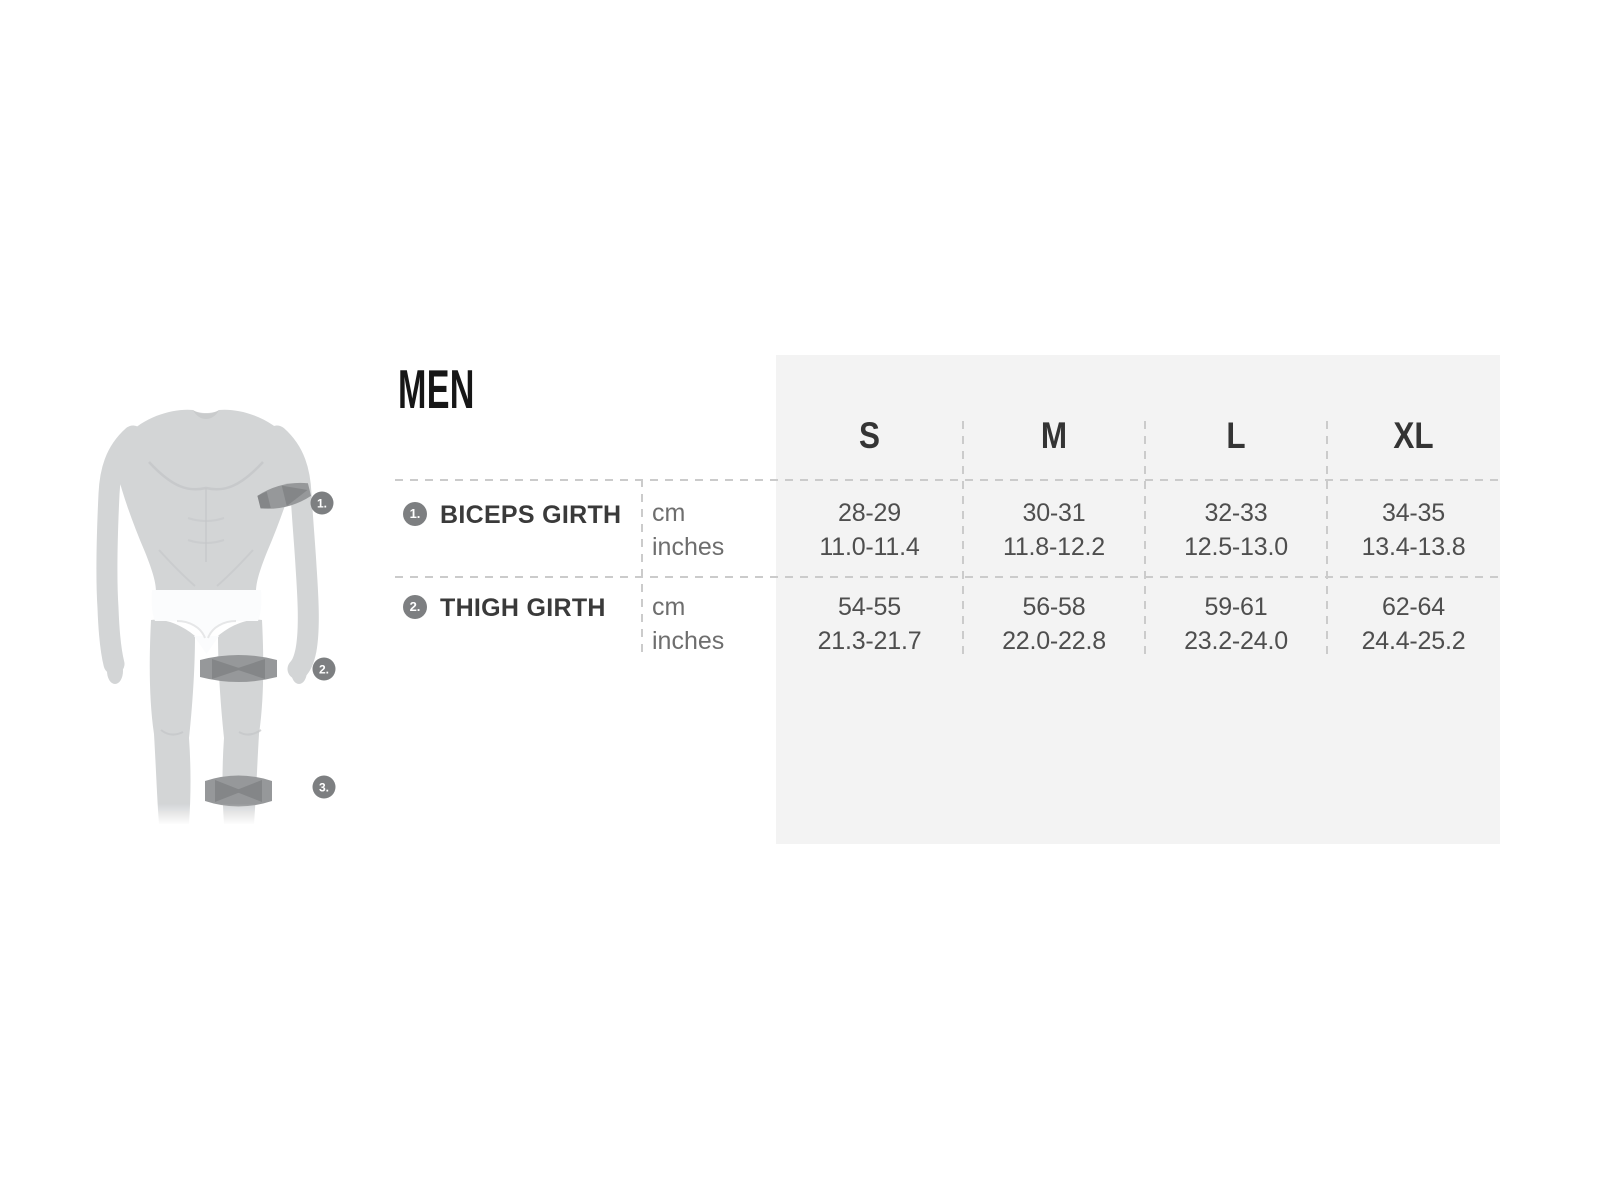 This screenshot has width=1600, height=1200. I want to click on row1-l-inches: 12.5-13.0, so click(1236, 547).